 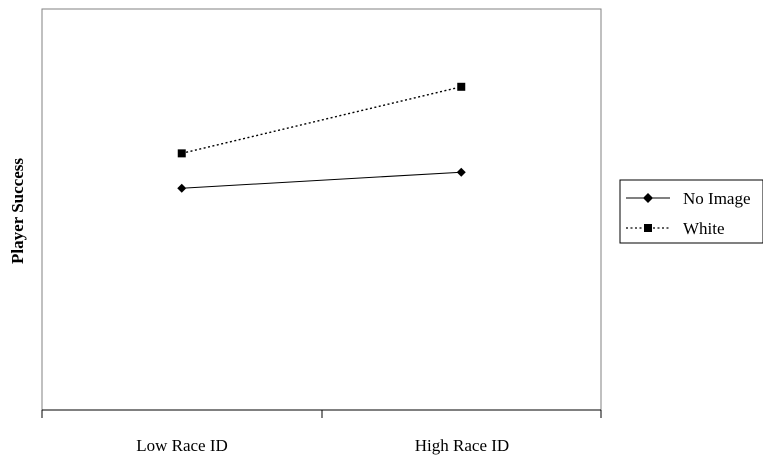 I want to click on legend-label-white: White, so click(x=704, y=228).